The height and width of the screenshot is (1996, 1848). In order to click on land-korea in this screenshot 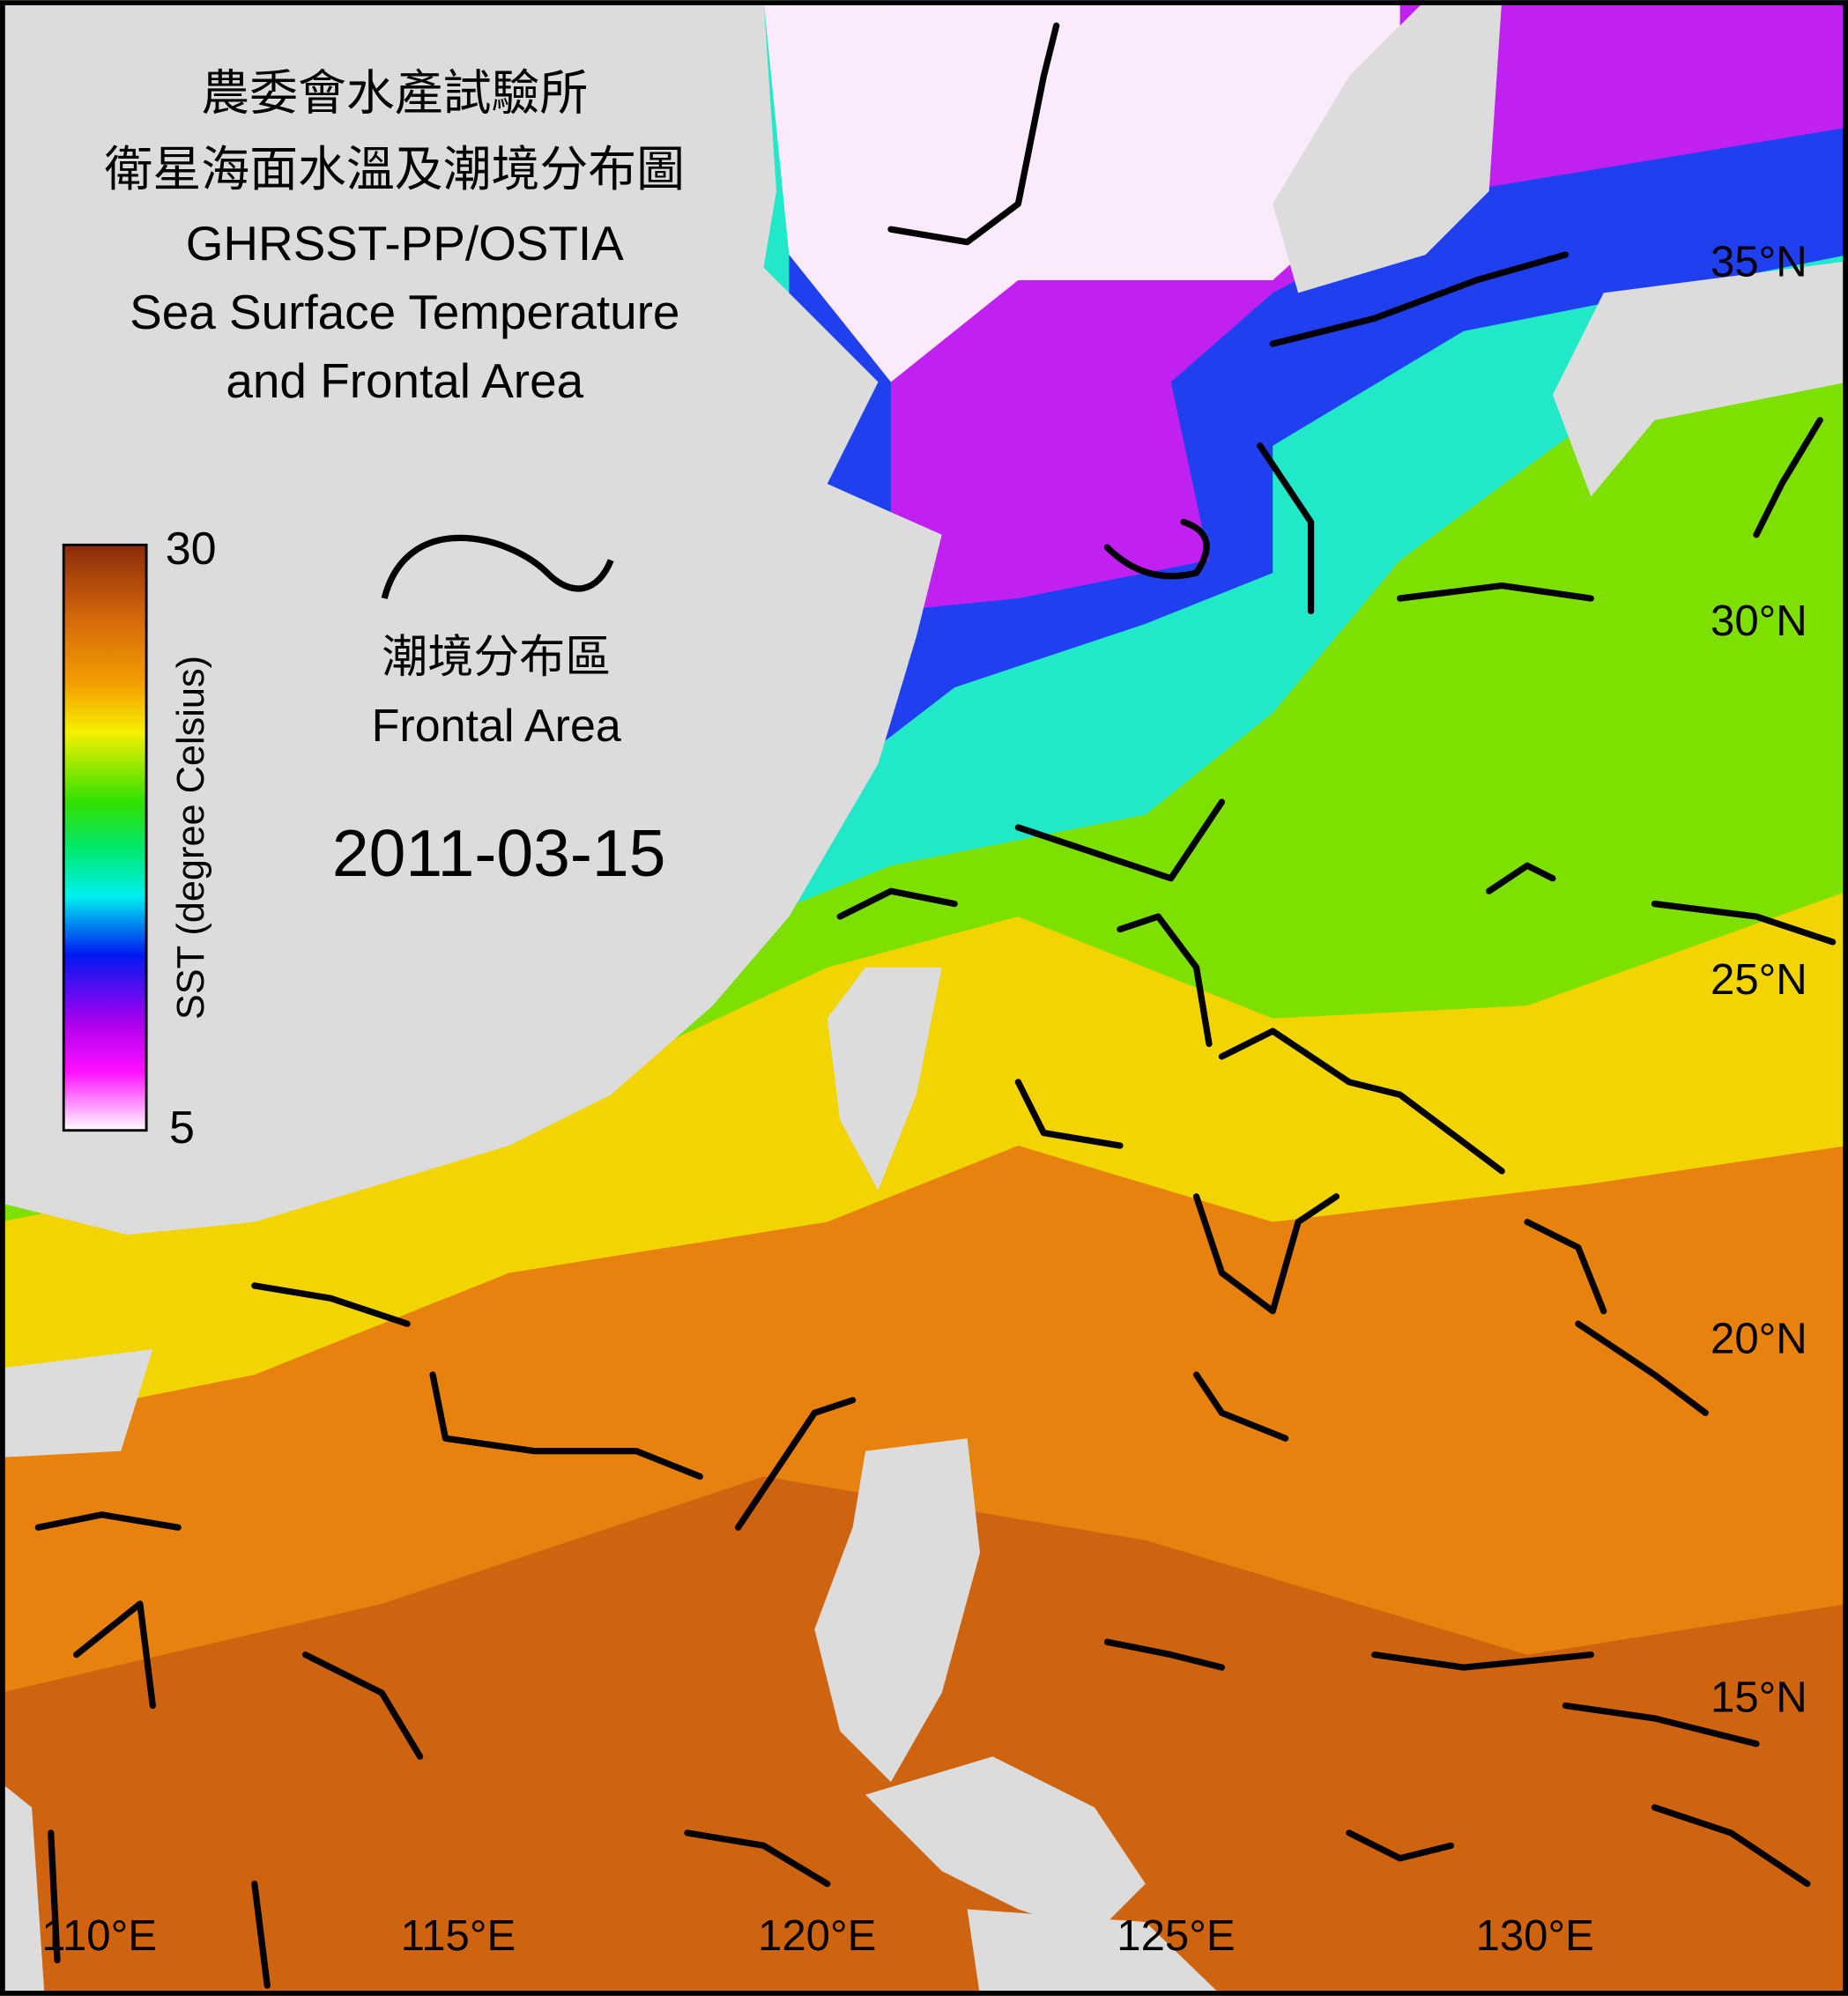, I will do `click(1388, 146)`.